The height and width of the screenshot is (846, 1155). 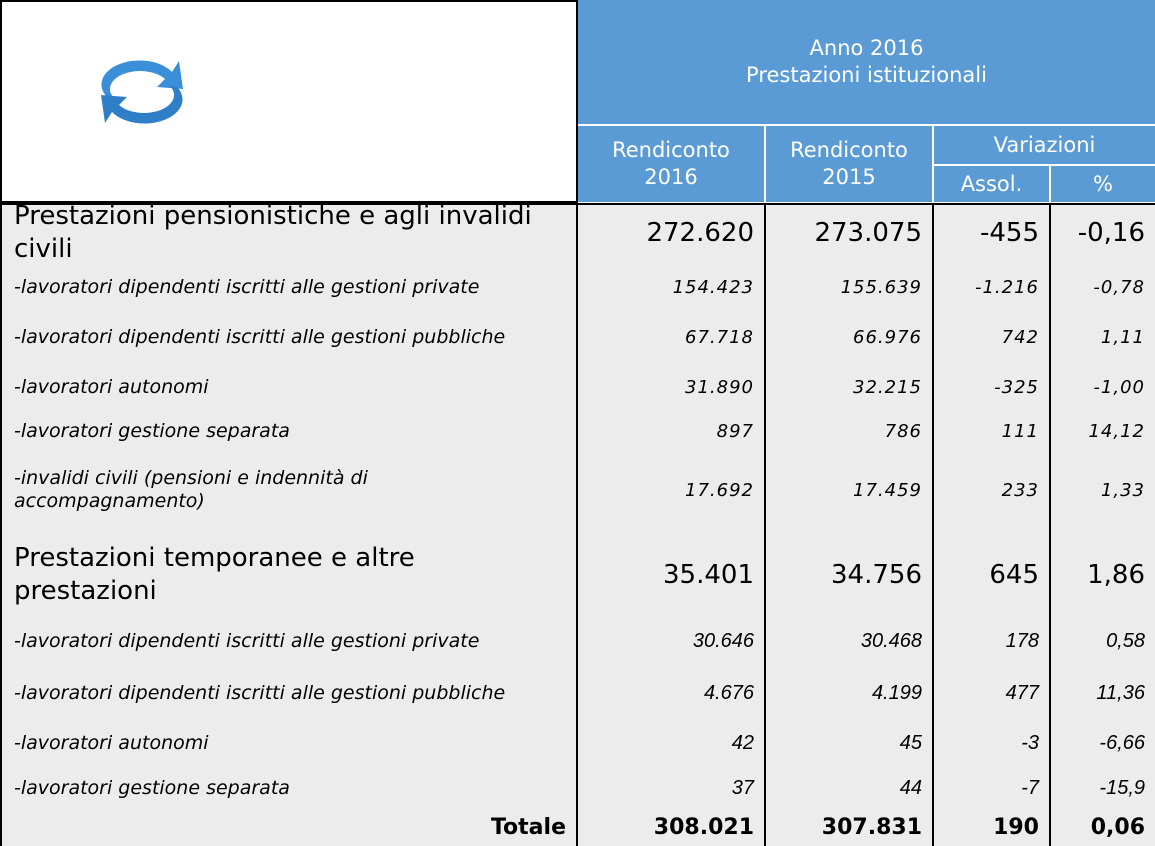 What do you see at coordinates (887, 387) in the screenshot?
I see `cell-value: 32.215` at bounding box center [887, 387].